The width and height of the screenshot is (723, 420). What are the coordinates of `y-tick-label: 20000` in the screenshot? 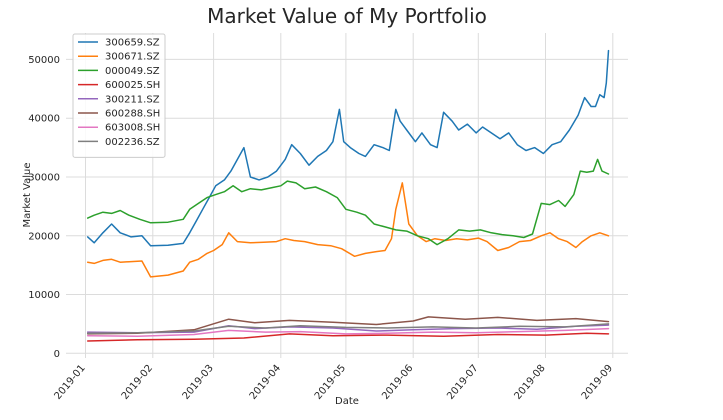 It's located at (44, 236).